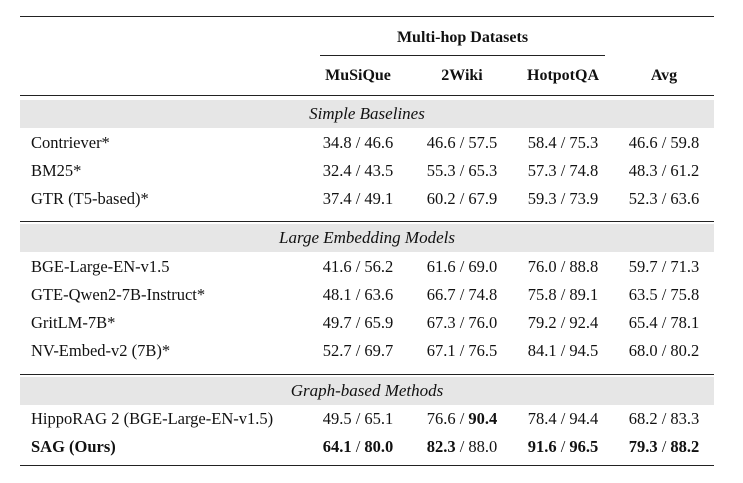  I want to click on row-method: SAG (Ours), so click(73, 447).